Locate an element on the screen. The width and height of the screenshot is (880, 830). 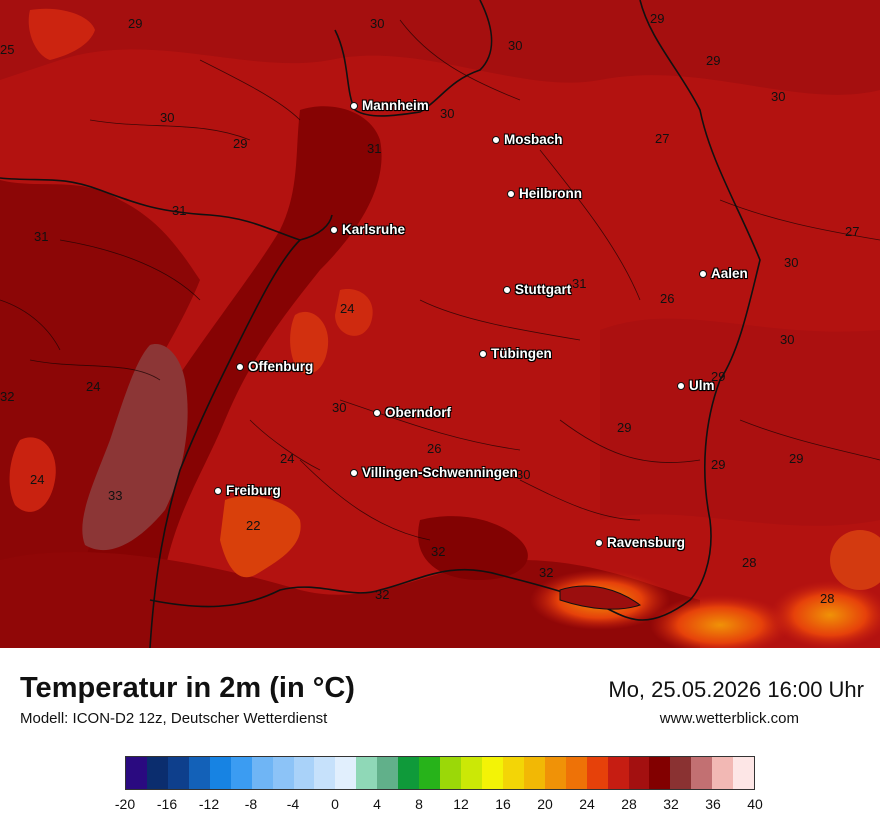
city-label: Karlsruhe is located at coordinates (374, 229).